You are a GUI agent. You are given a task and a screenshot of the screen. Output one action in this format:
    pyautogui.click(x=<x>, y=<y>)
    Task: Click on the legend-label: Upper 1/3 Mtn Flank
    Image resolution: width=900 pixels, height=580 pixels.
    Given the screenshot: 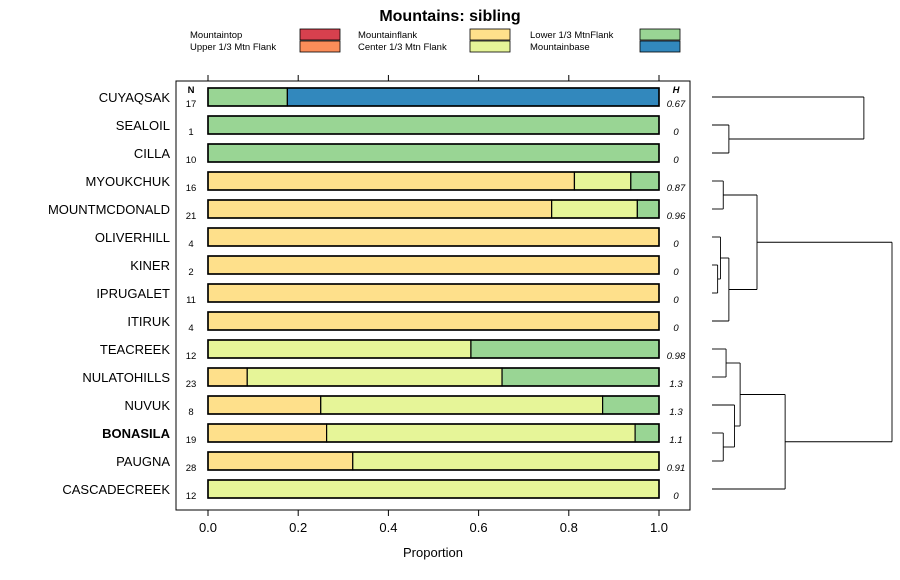 What is the action you would take?
    pyautogui.click(x=233, y=47)
    